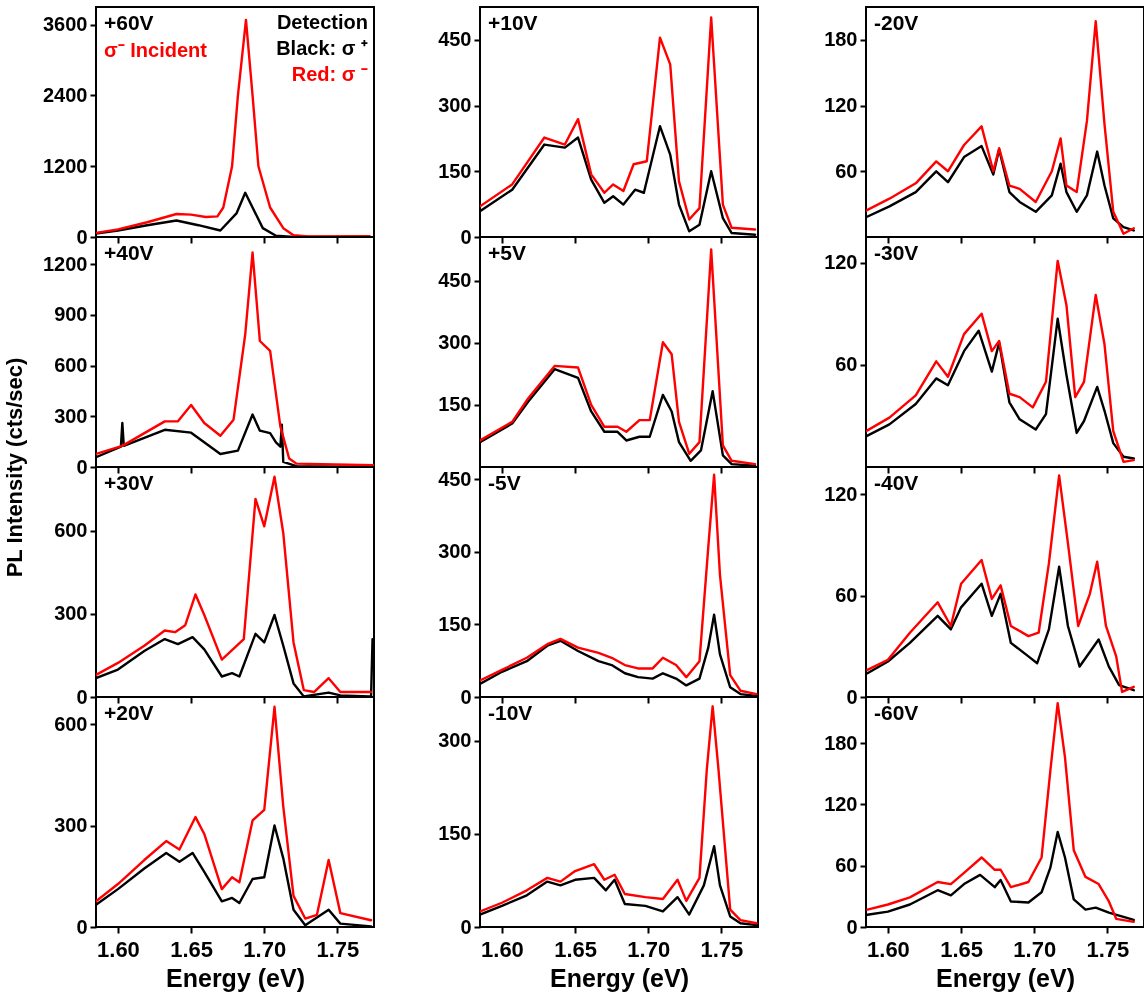 The image size is (1144, 1002). Describe the element at coordinates (507, 252) in the screenshot. I see `chart-title: +5V` at that location.